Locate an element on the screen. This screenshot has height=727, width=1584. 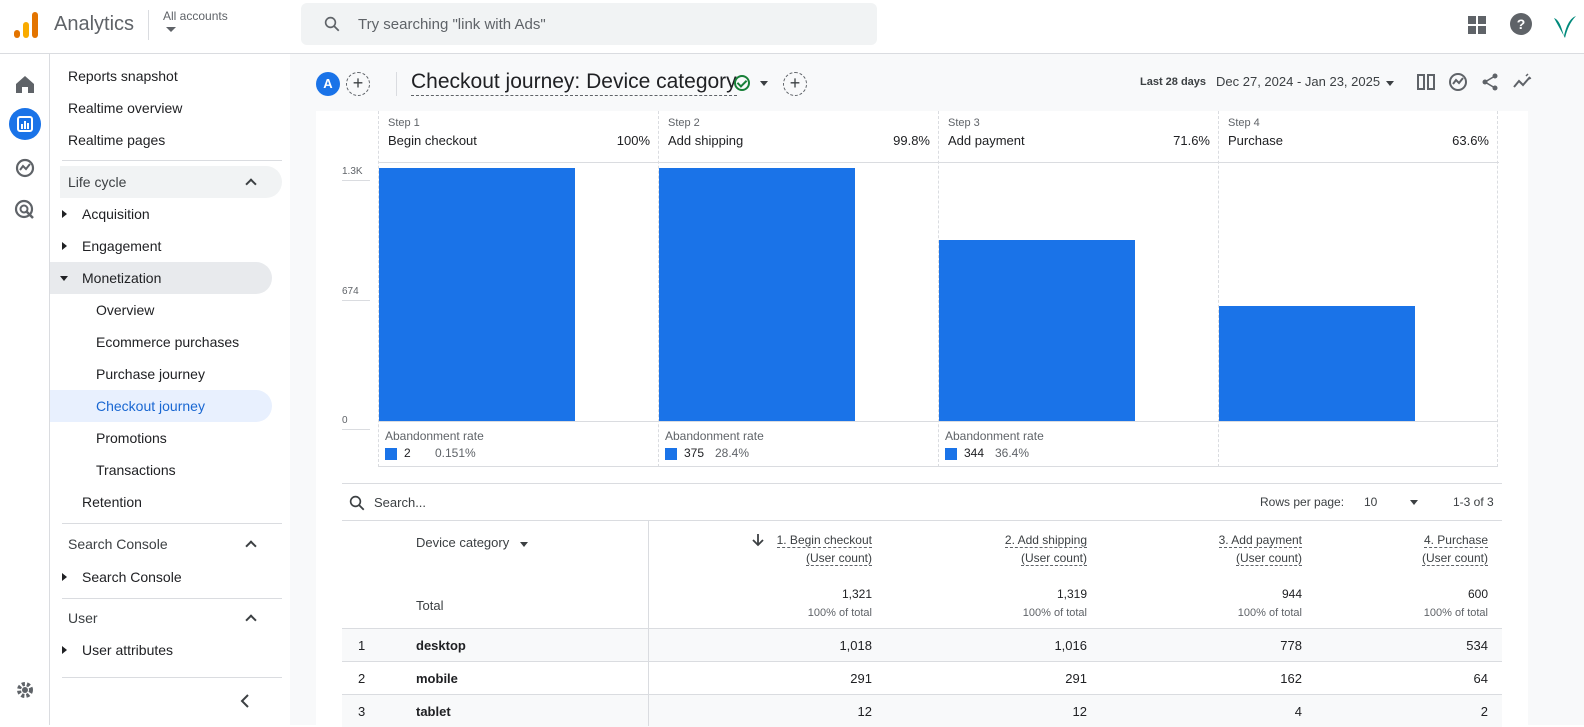
collapse-arrow-icon is located at coordinates (64, 278).